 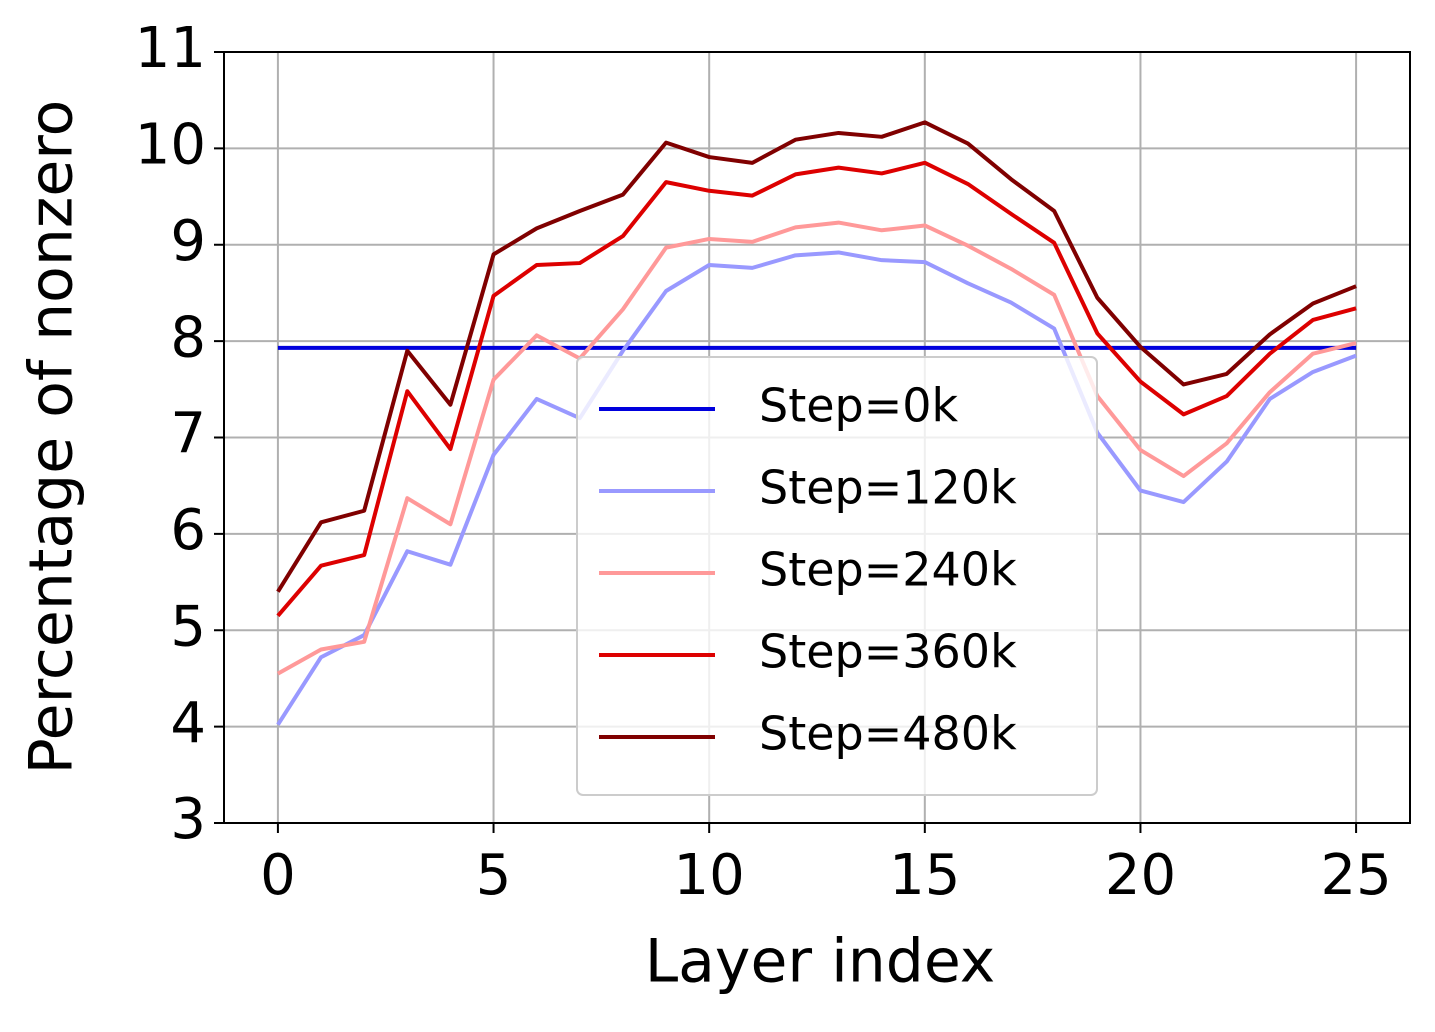 I want to click on legend-label: Step=0k, so click(x=859, y=406).